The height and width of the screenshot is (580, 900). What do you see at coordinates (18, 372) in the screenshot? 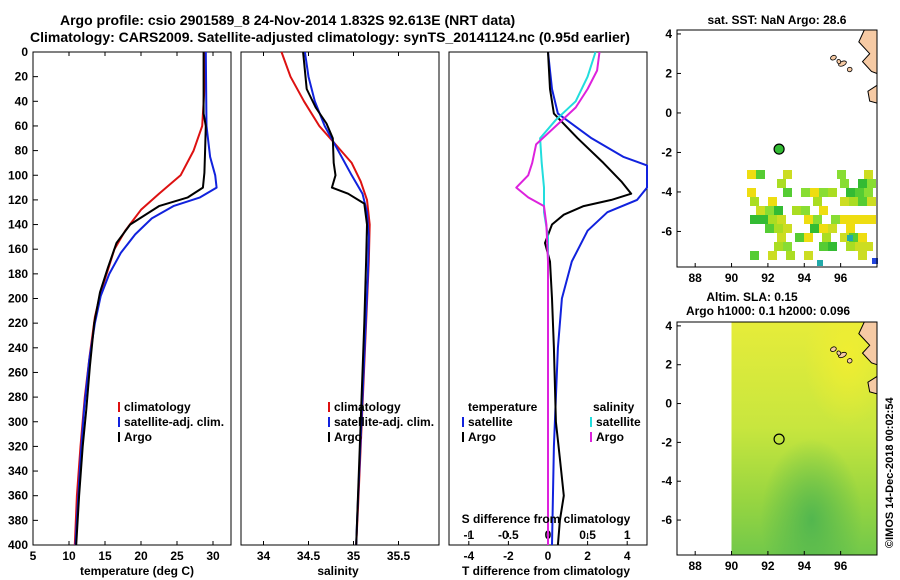
I see `y-tick-label: 260` at bounding box center [18, 372].